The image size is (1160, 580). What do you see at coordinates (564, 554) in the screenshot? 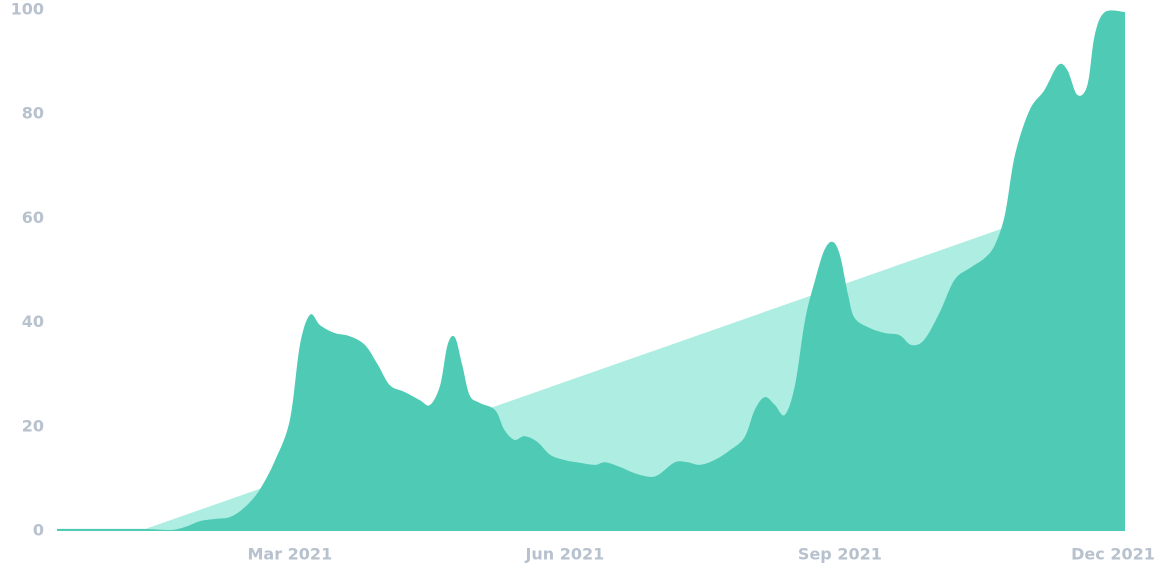
I see `x-tick-label: Jun 2021` at bounding box center [564, 554].